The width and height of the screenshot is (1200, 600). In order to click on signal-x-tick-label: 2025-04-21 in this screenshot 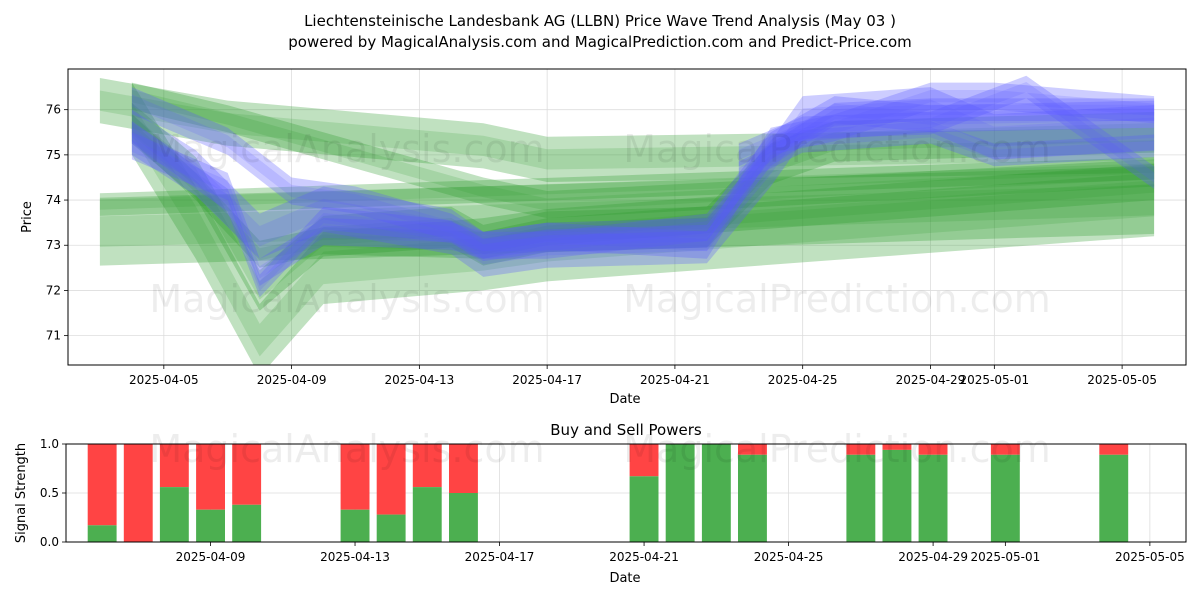, I will do `click(644, 557)`.